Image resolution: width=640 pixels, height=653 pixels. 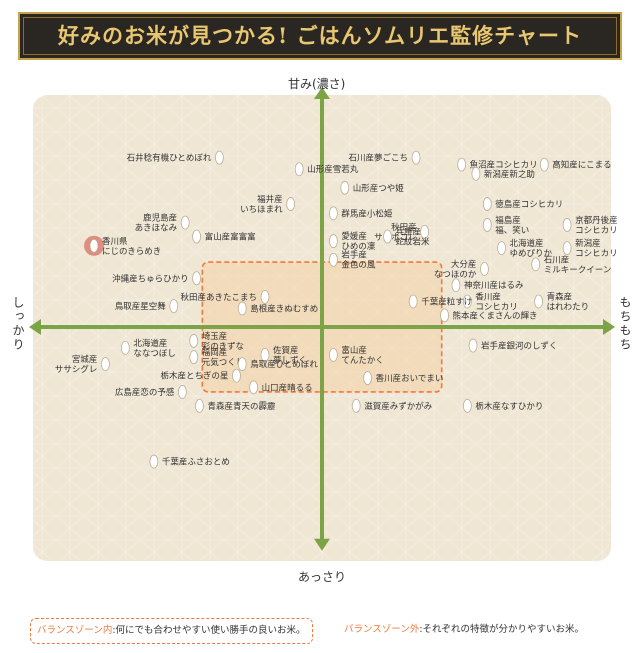 What do you see at coordinates (287, 387) in the screenshot?
I see `point-label: 山口産晴るる` at bounding box center [287, 387].